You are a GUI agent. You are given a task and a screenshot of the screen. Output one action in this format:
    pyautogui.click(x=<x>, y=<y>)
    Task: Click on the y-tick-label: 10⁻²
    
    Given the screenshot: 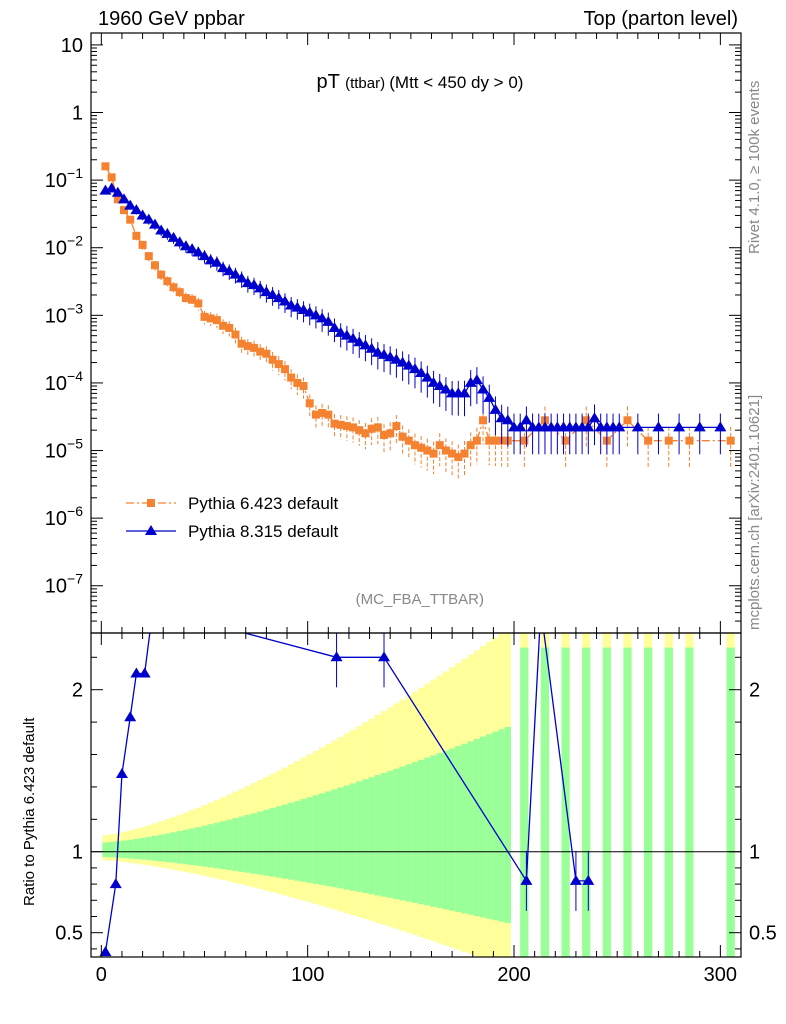 What is the action you would take?
    pyautogui.click(x=64, y=246)
    